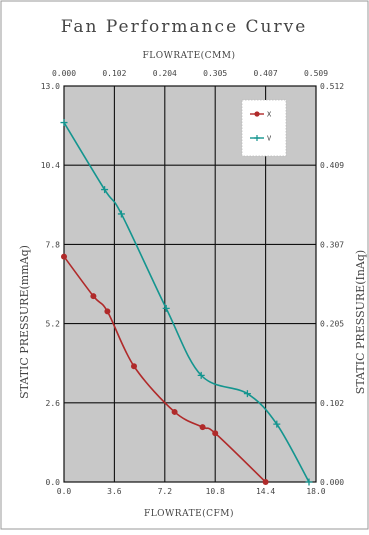  Describe the element at coordinates (50, 284) in the screenshot. I see `y-ticks-left: 0.0 2.6 5.2 7.8 10.4 13.0` at that location.